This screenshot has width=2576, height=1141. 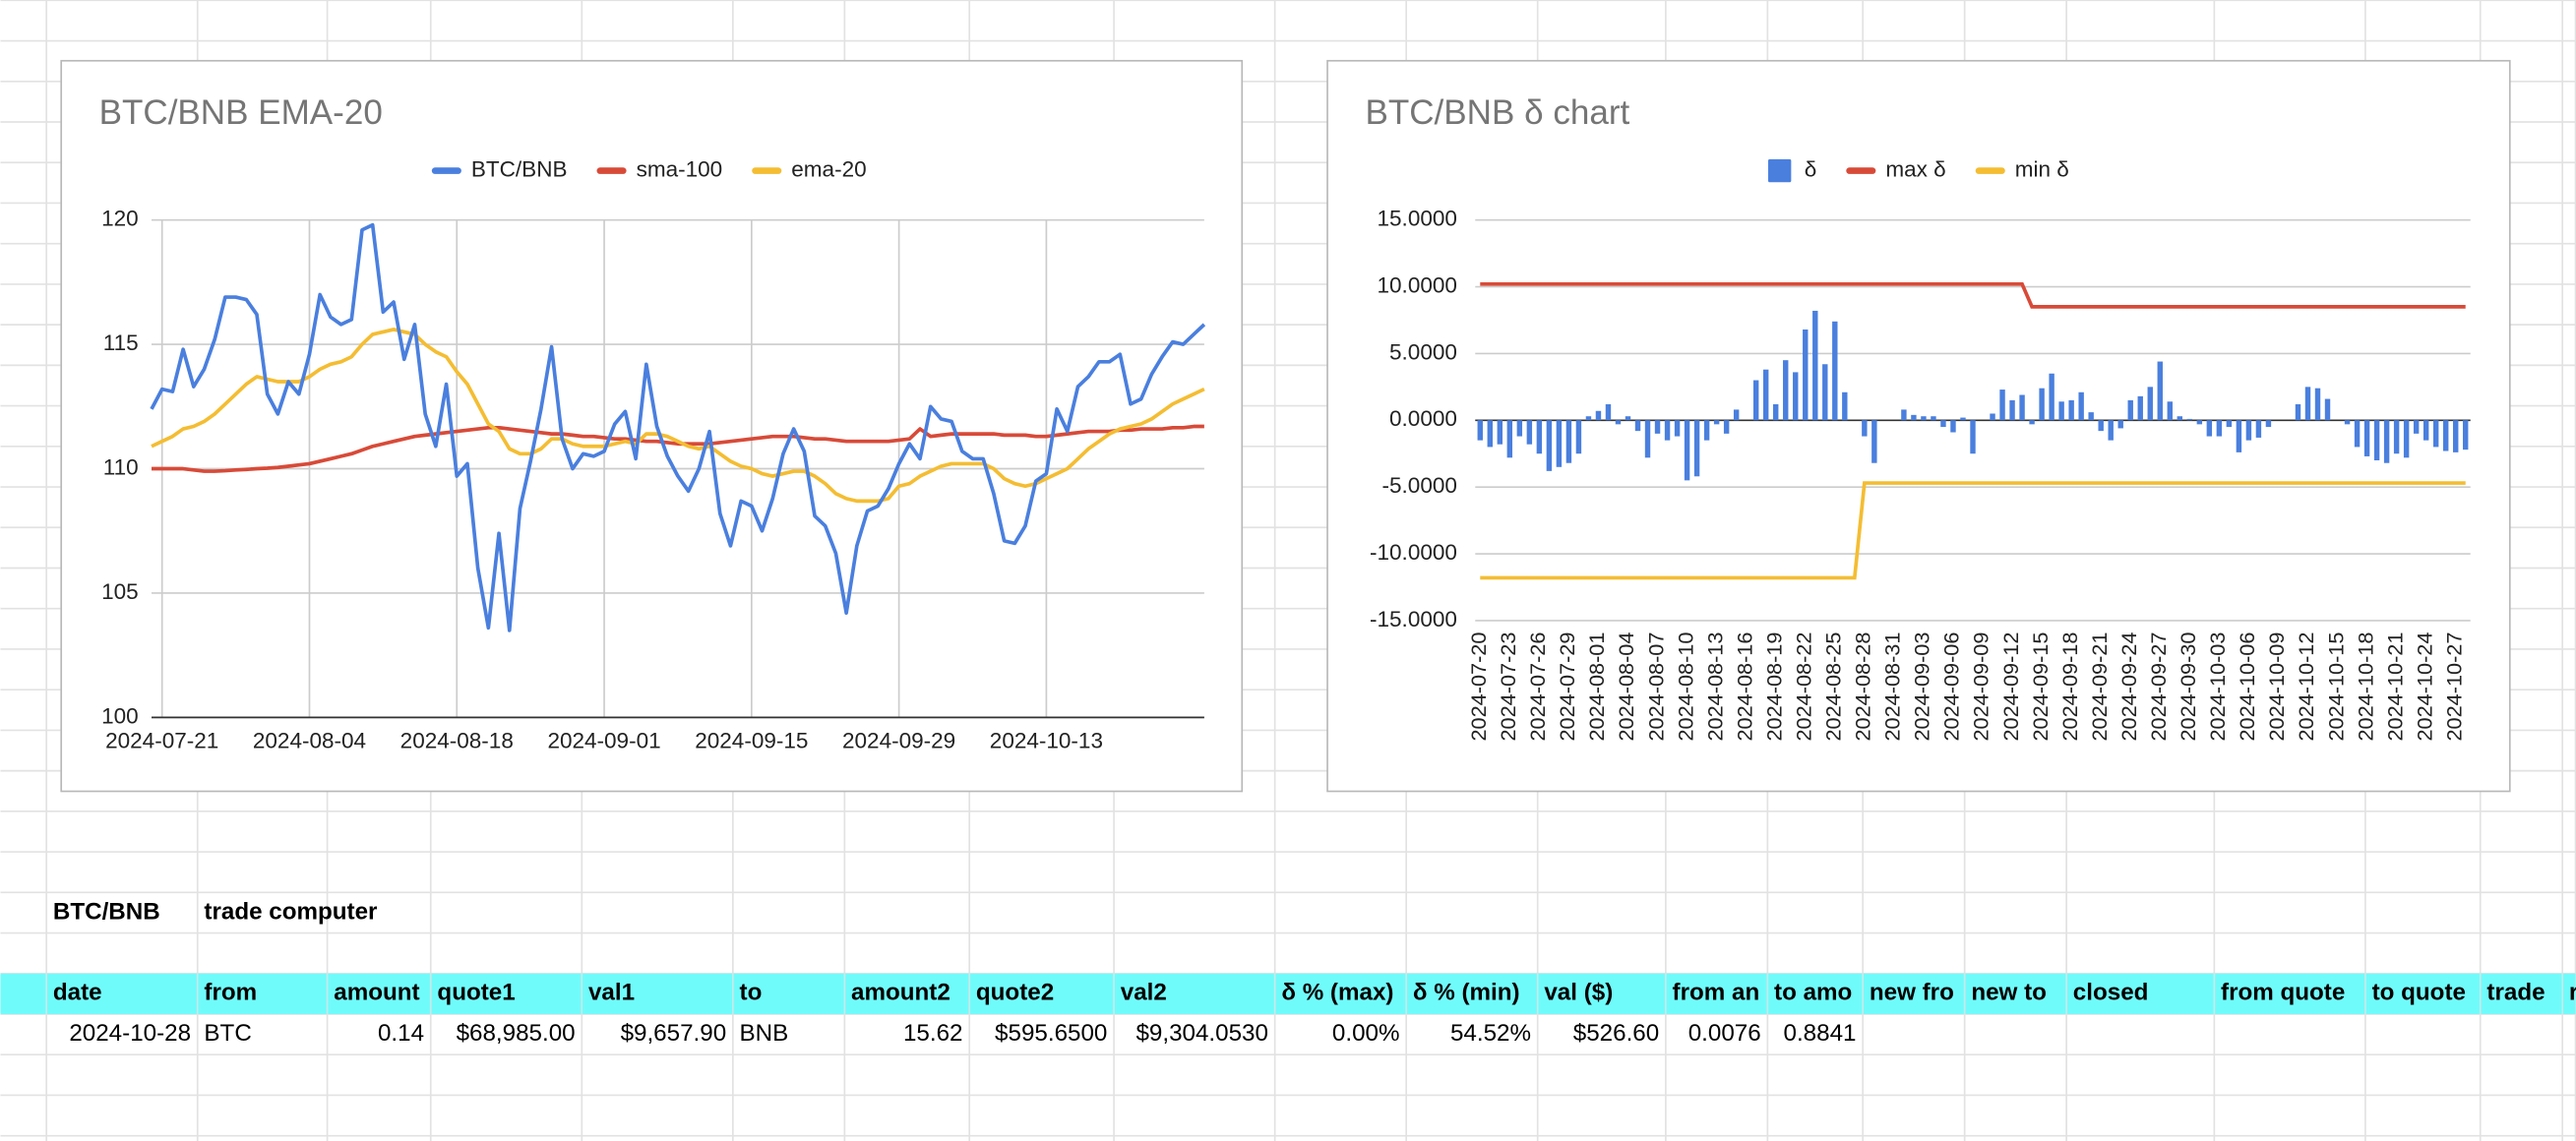 I want to click on y-tick-label: 115, so click(x=121, y=342).